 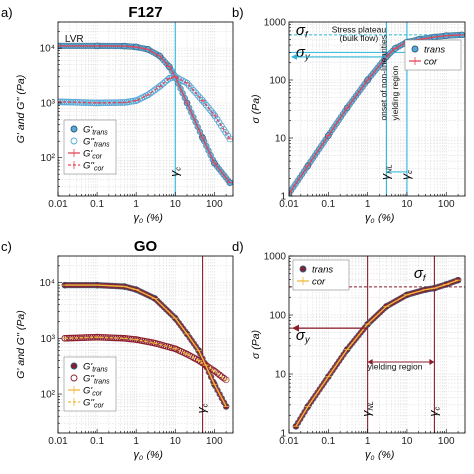 What do you see at coordinates (431, 62) in the screenshot?
I see `legend-label: cor` at bounding box center [431, 62].